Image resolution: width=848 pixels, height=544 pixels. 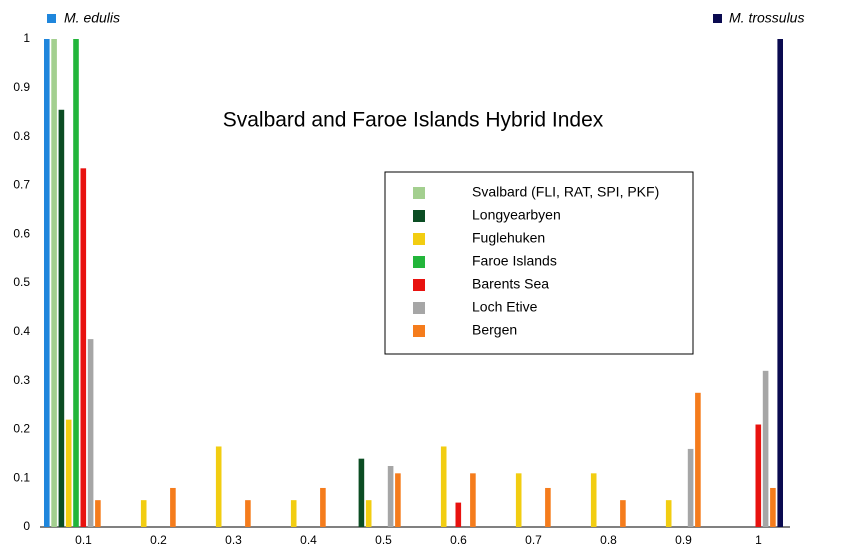 What do you see at coordinates (458, 538) in the screenshot?
I see `x-tick-label: 0.6` at bounding box center [458, 538].